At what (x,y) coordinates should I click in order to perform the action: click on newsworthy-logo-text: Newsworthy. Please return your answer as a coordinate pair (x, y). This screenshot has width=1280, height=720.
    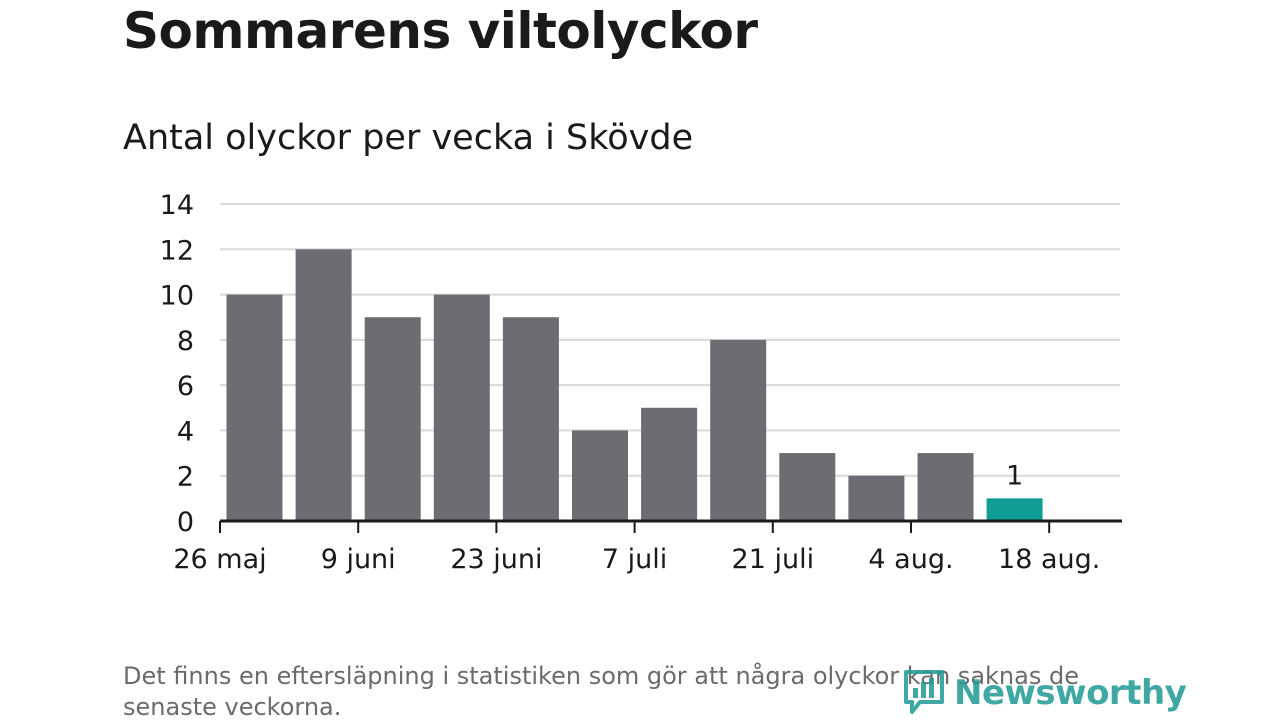
    Looking at the image, I should click on (1070, 693).